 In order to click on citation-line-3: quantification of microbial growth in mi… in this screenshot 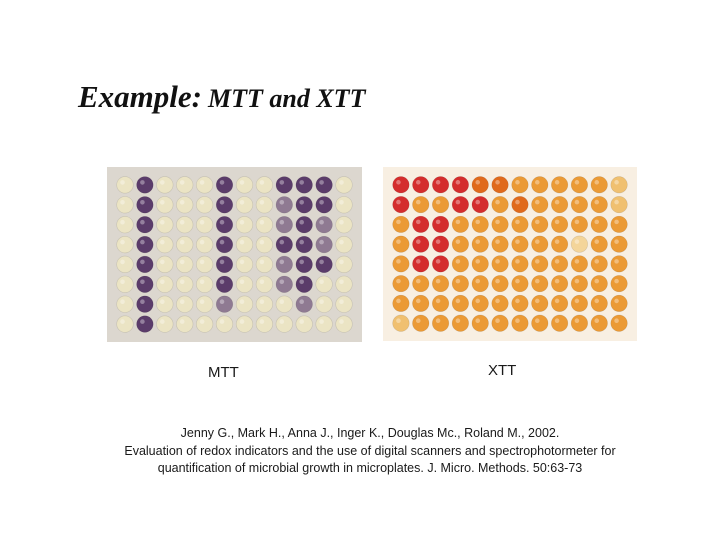, I will do `click(370, 468)`.